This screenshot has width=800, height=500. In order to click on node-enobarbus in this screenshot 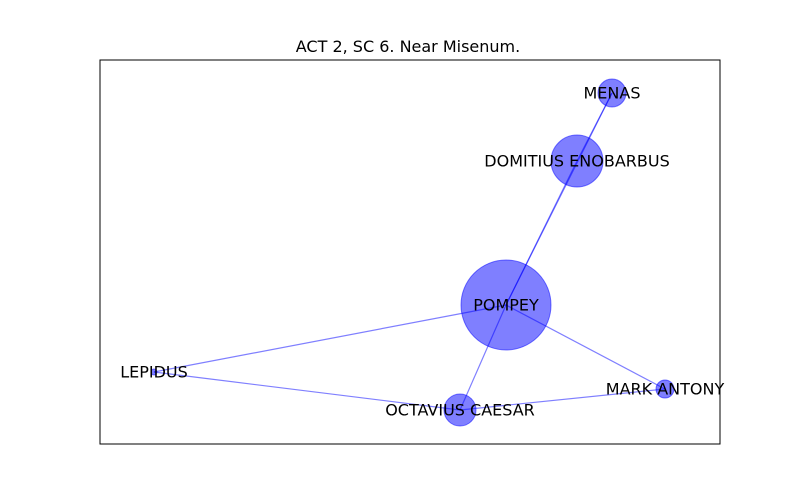, I will do `click(577, 161)`.